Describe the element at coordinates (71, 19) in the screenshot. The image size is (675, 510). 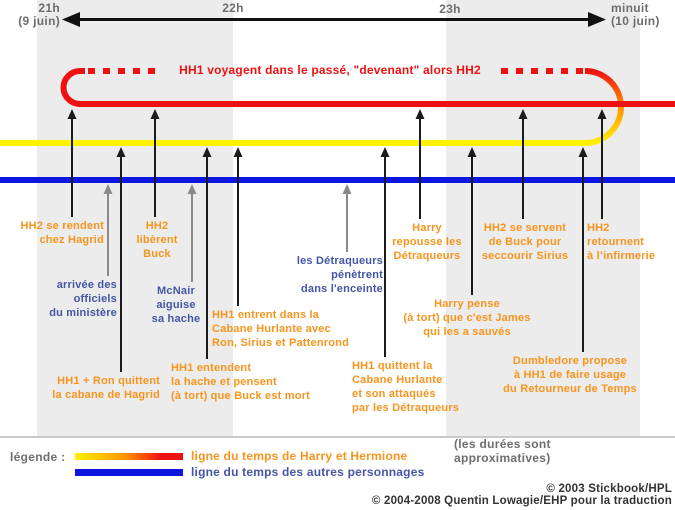
I see `axis-arrowhead-left-icon` at that location.